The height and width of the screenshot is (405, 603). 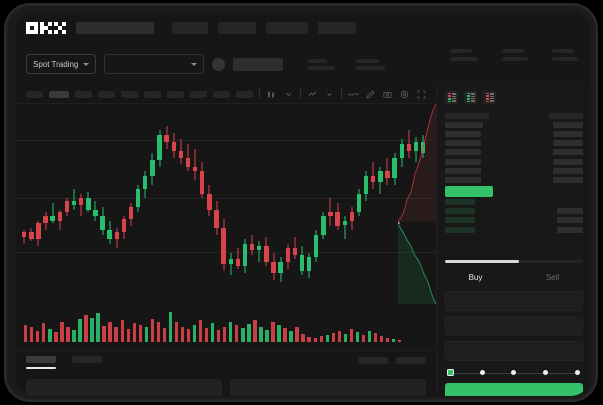 I want to click on chart-gridline, so click(x=226, y=140).